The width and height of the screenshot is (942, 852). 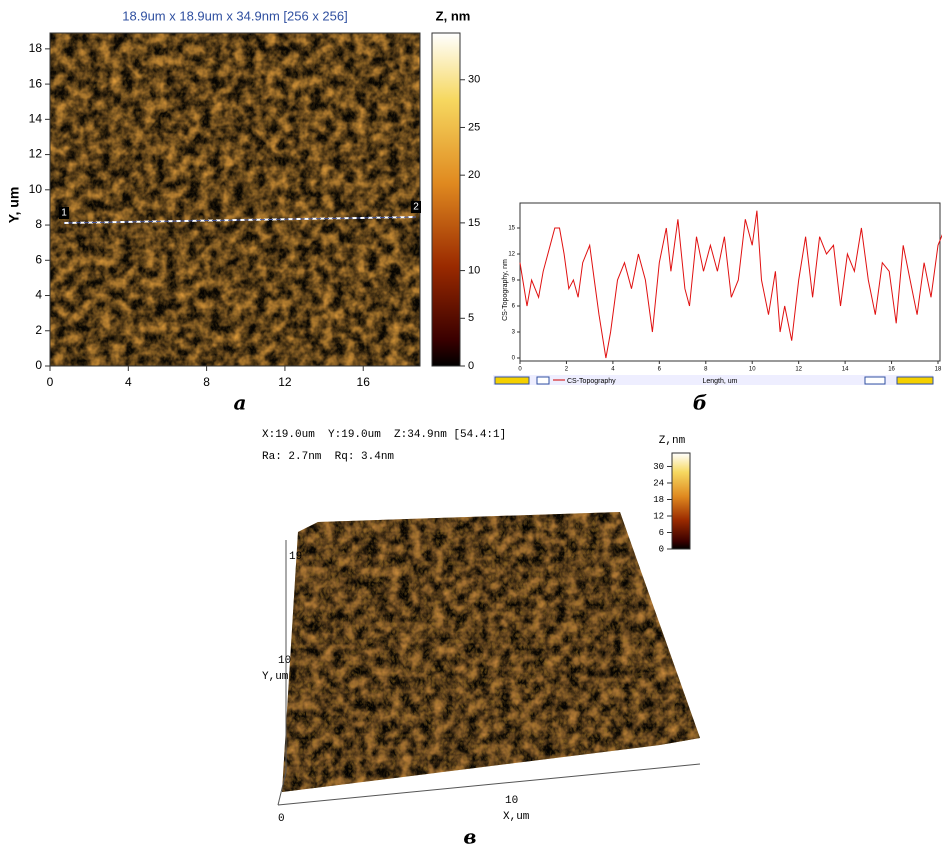 What do you see at coordinates (38, 224) in the screenshot?
I see `y-tick-label: 8` at bounding box center [38, 224].